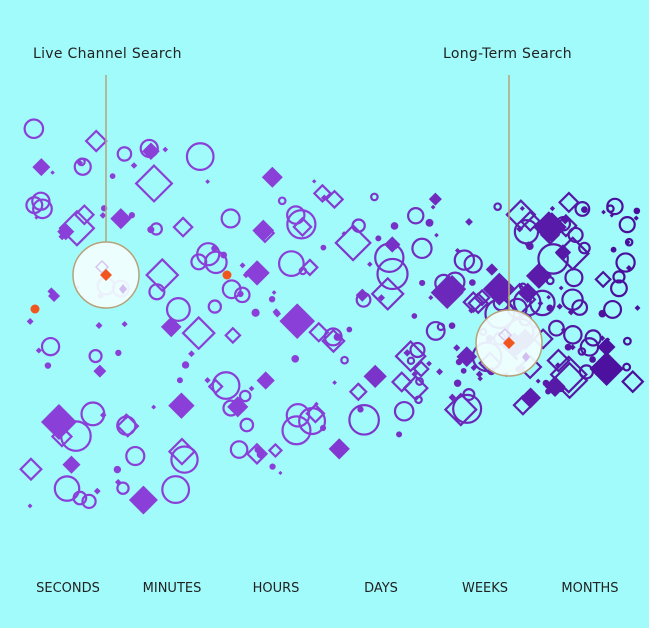 The height and width of the screenshot is (628, 649). What do you see at coordinates (68, 588) in the screenshot?
I see `axis-label-seconds: SECONDS` at bounding box center [68, 588].